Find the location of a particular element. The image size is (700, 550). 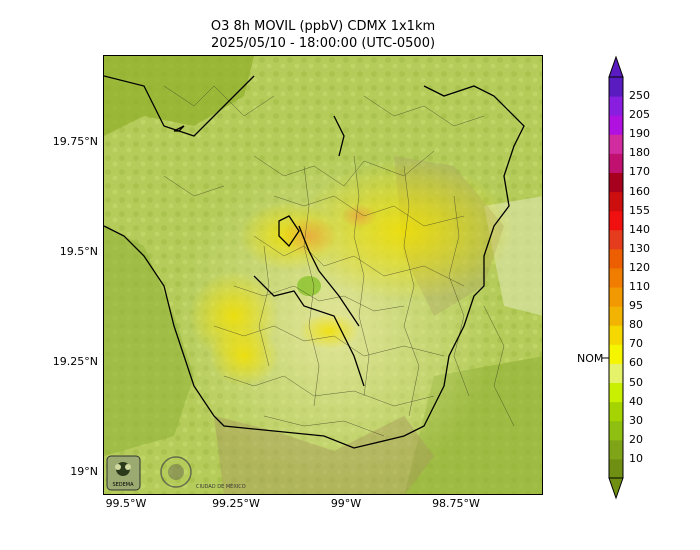

lat-label: 19.25°N is located at coordinates (75, 361).